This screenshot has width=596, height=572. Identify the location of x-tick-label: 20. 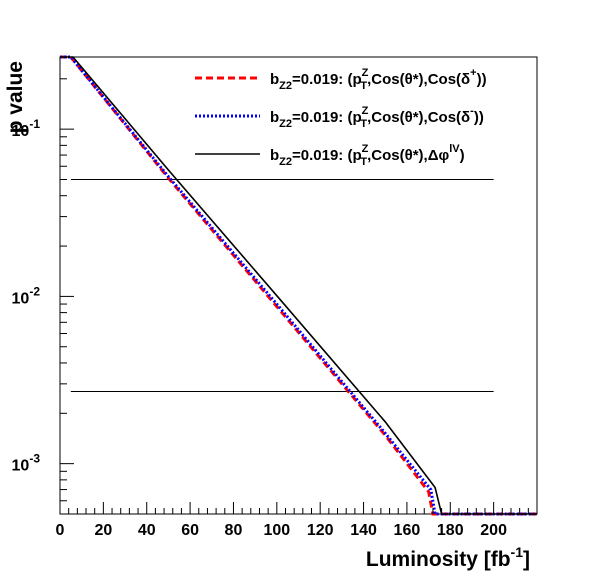
(103, 530).